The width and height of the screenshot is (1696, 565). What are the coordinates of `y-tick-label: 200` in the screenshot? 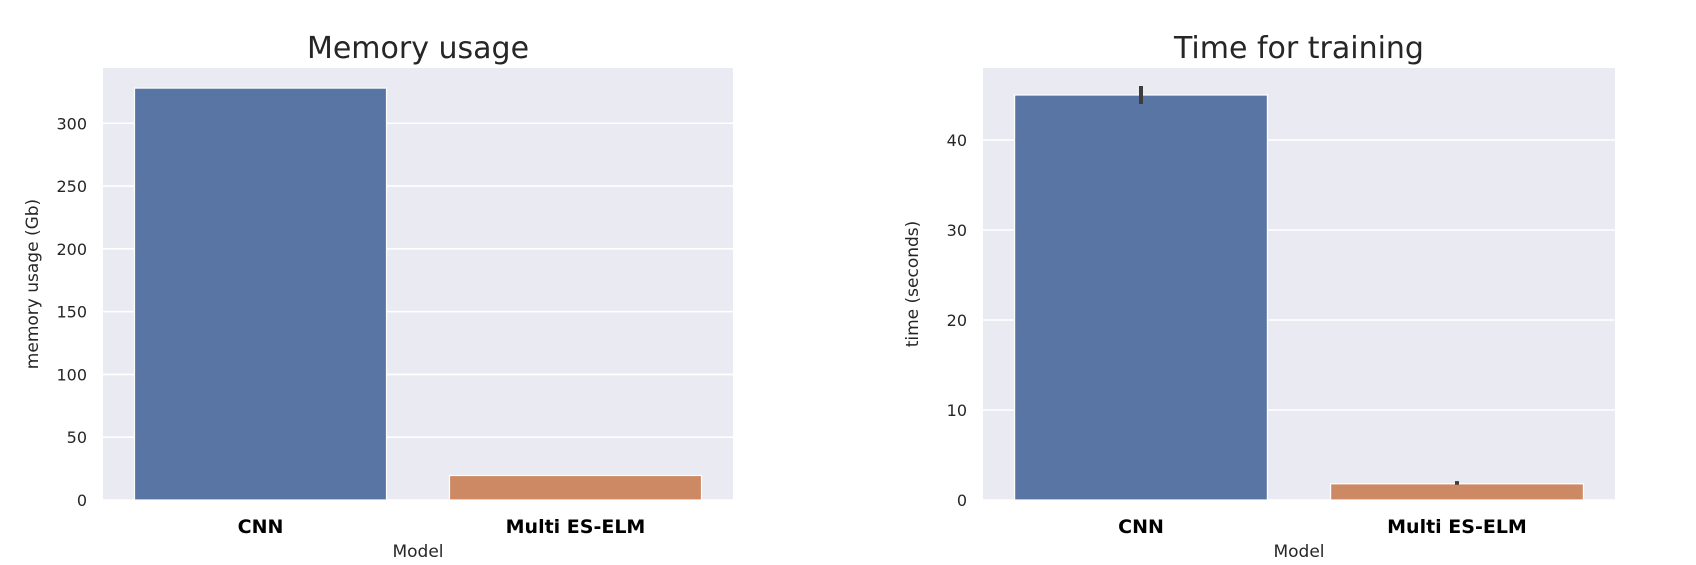 It's located at (71, 249).